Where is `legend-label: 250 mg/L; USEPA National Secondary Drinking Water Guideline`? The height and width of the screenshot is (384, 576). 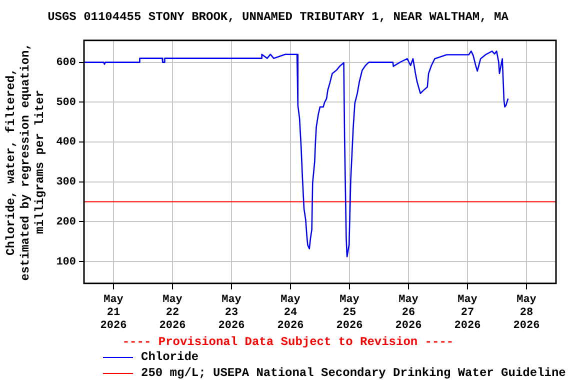 legend-label: 250 mg/L; USEPA National Secondary Drinking Water Guideline is located at coordinates (353, 373).